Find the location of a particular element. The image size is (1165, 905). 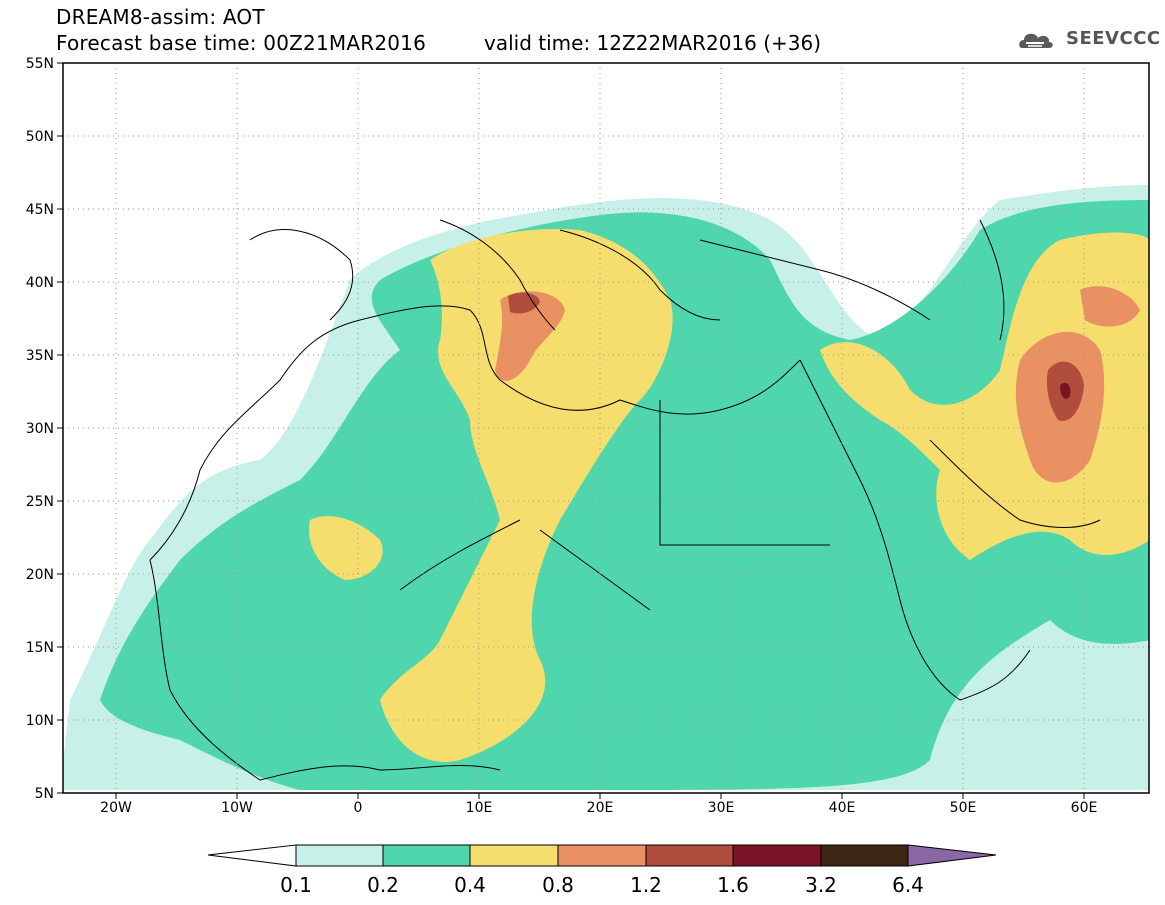

lat-label: 25N is located at coordinates (40, 502).